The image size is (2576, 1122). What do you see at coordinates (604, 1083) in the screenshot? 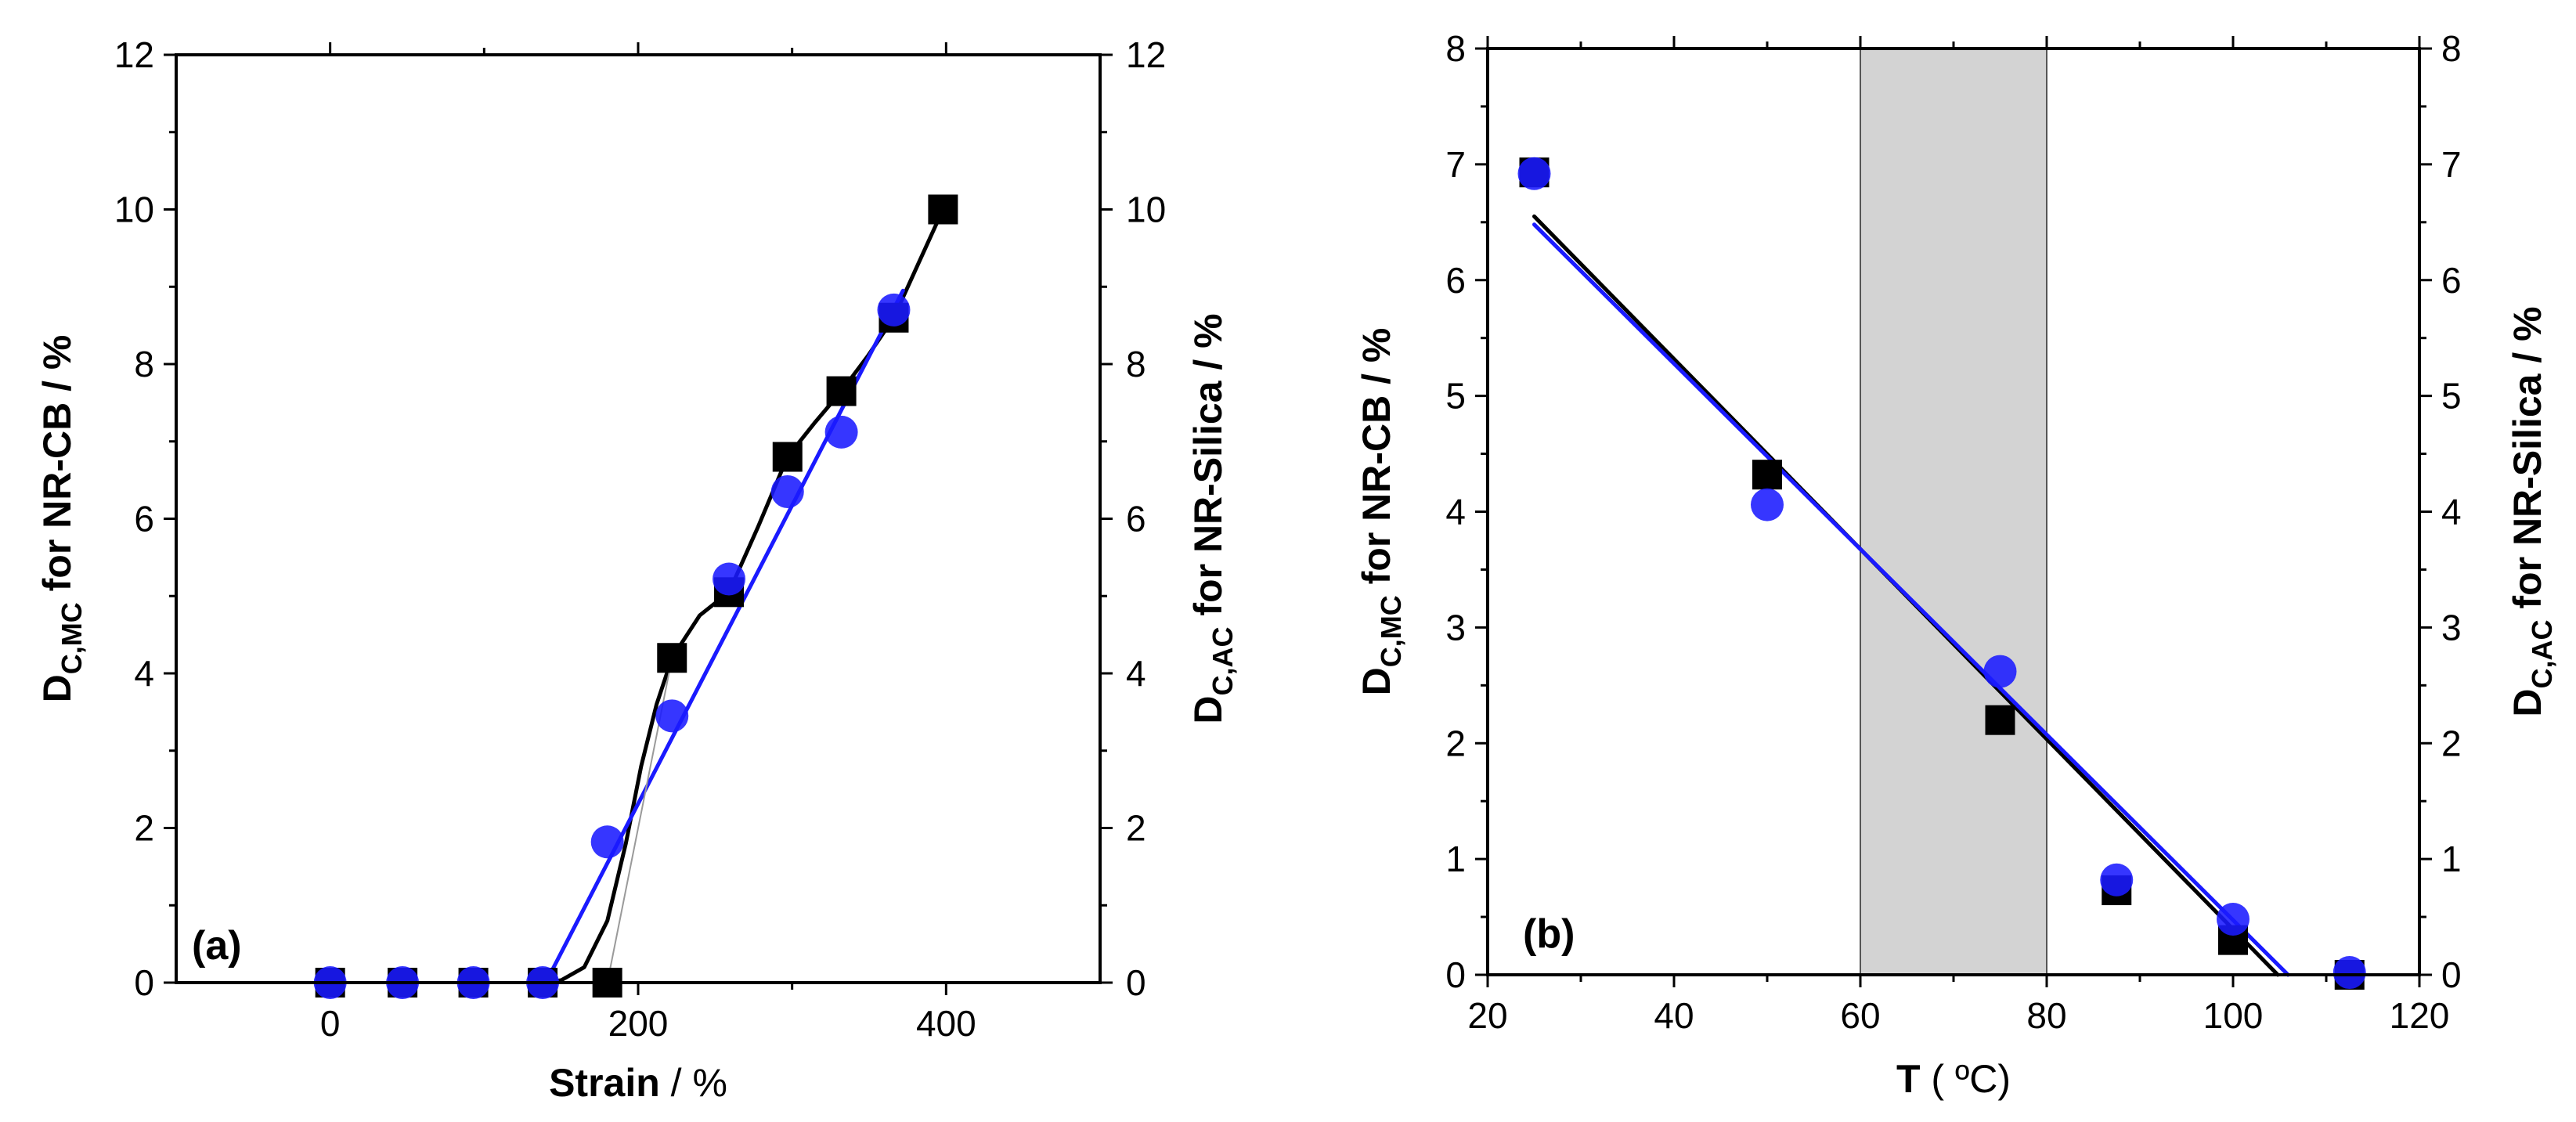
I see `x-axis-title-main: Strain` at bounding box center [604, 1083].